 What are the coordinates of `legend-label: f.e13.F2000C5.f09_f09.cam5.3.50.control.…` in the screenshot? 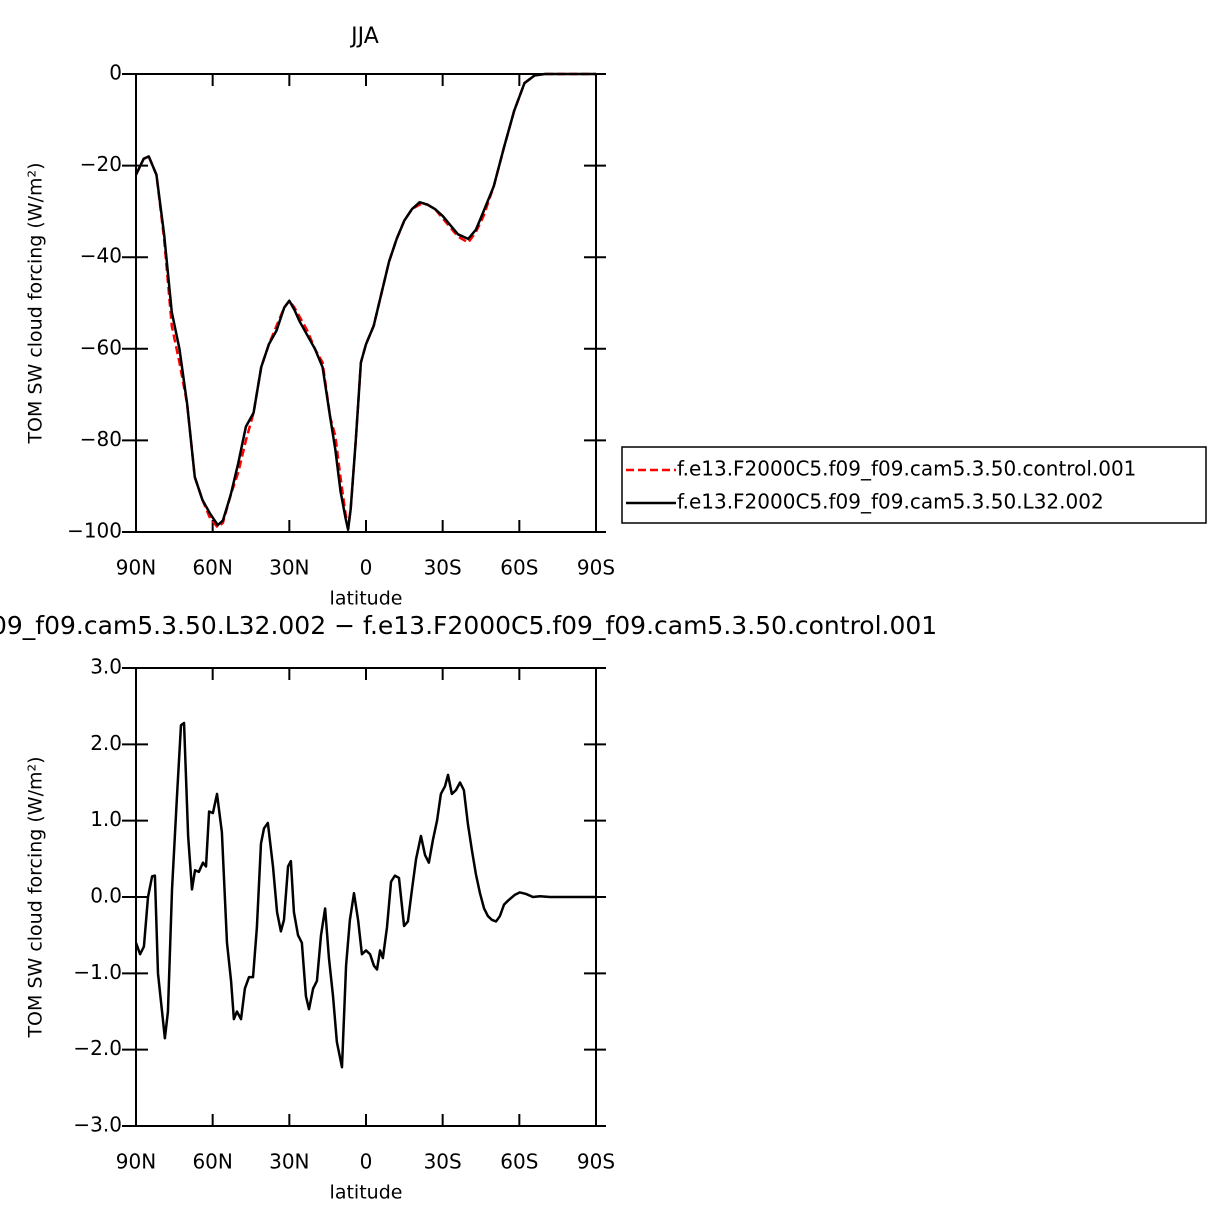 It's located at (906, 469).